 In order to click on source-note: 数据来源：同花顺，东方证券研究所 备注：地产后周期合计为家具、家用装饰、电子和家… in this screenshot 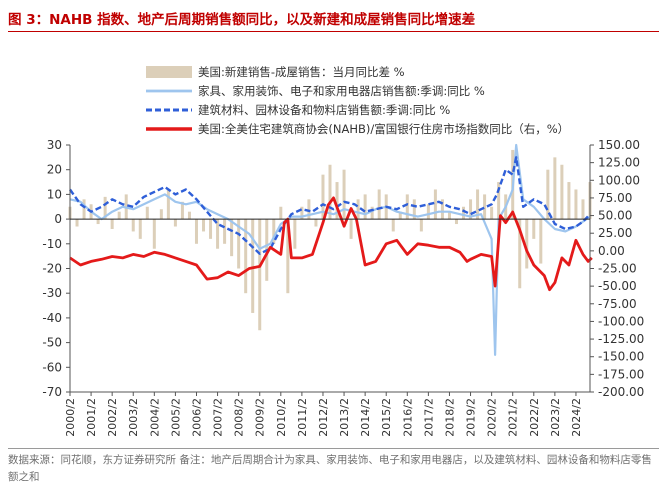, I will do `click(330, 468)`.